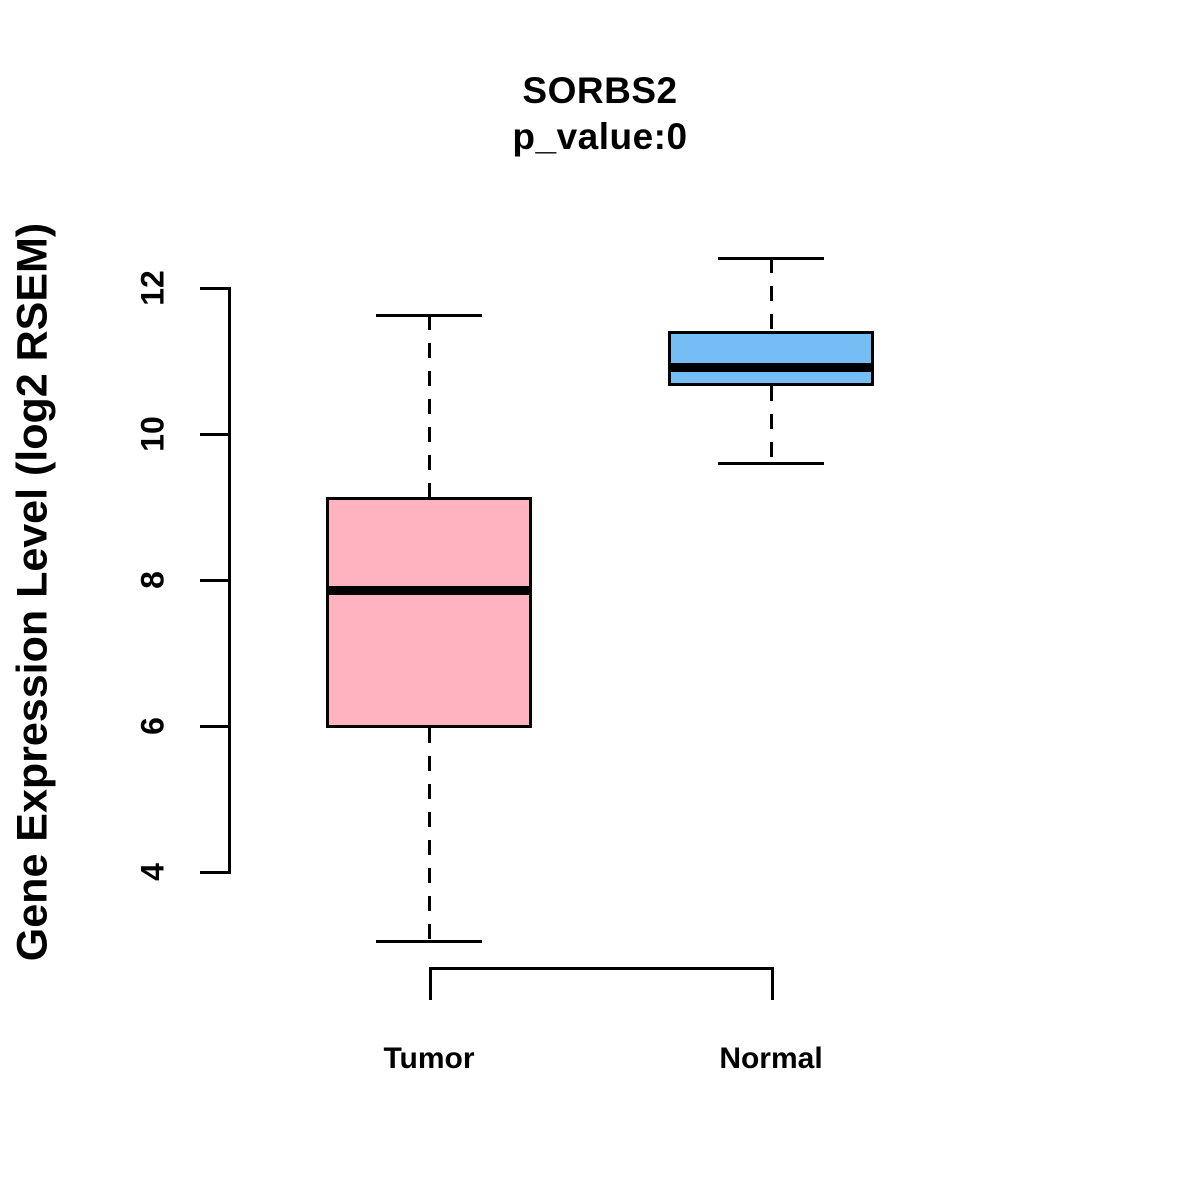  What do you see at coordinates (429, 942) in the screenshot?
I see `whisker-cap-lower-tumor` at bounding box center [429, 942].